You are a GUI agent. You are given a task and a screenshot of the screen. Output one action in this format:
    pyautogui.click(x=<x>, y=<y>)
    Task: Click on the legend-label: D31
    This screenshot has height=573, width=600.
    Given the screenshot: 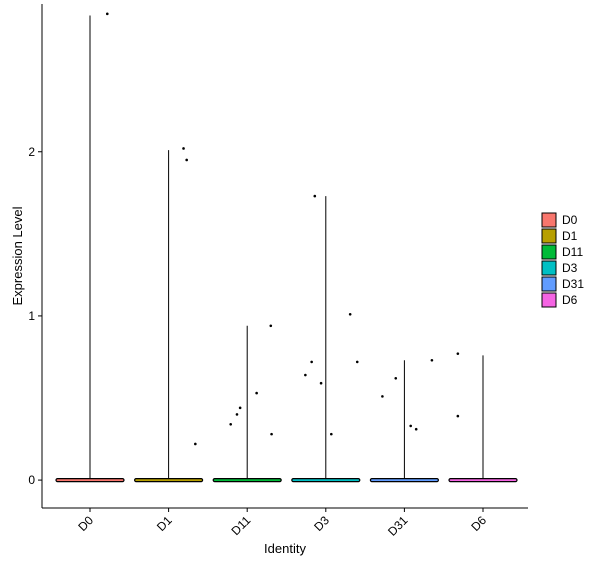 What is the action you would take?
    pyautogui.click(x=573, y=284)
    